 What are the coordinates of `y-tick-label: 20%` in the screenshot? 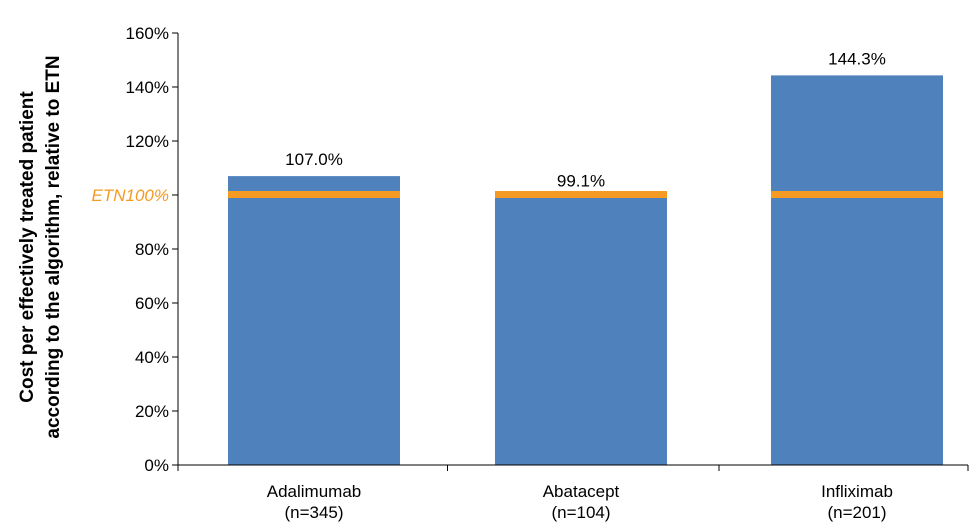 It's located at (152, 411).